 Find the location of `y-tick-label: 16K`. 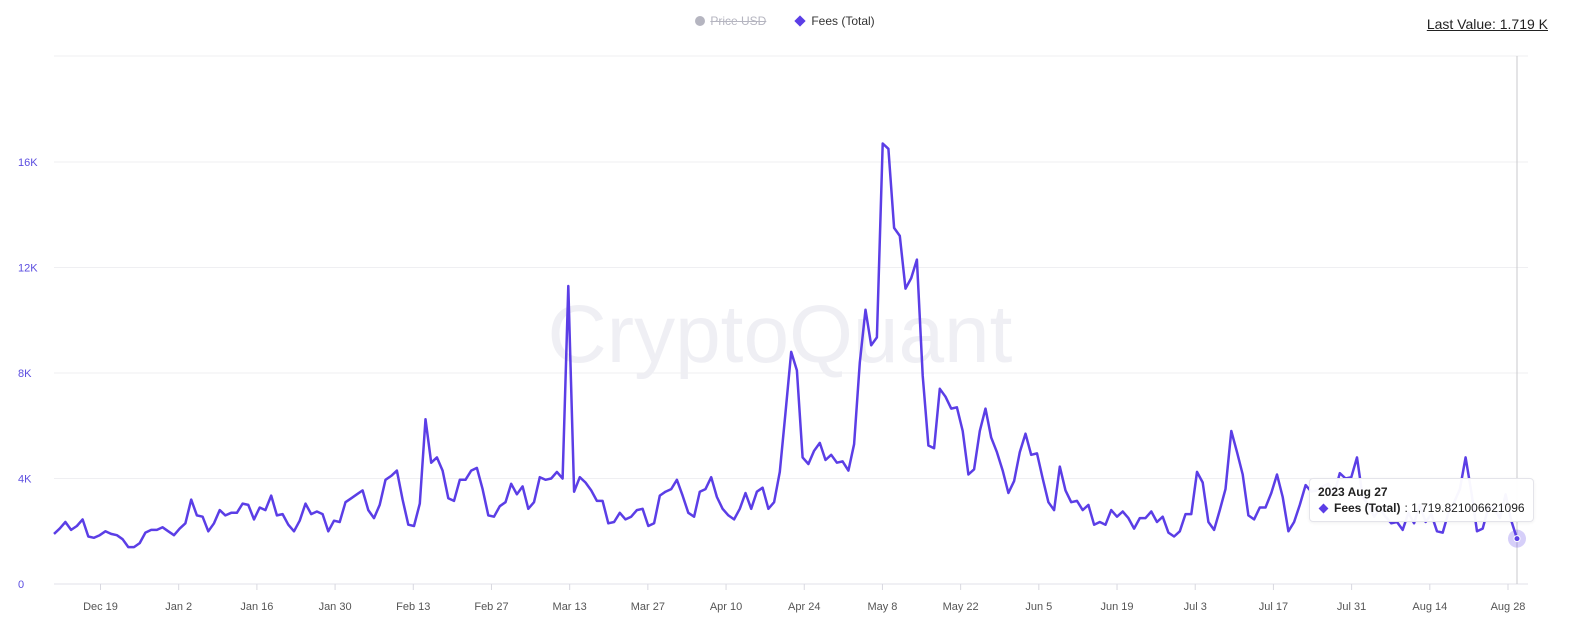

y-tick-label: 16K is located at coordinates (28, 163).